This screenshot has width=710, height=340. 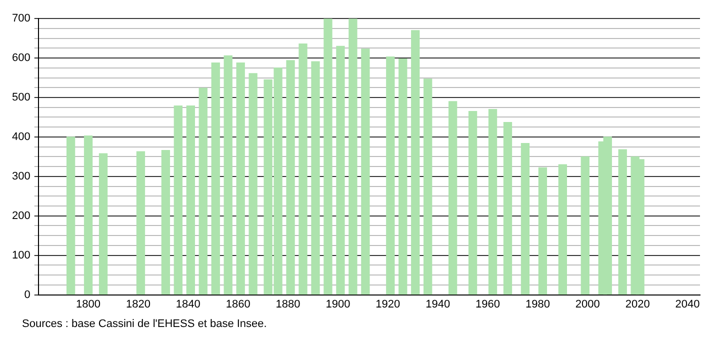 What do you see at coordinates (21, 216) in the screenshot?
I see `y-tick-label: 200` at bounding box center [21, 216].